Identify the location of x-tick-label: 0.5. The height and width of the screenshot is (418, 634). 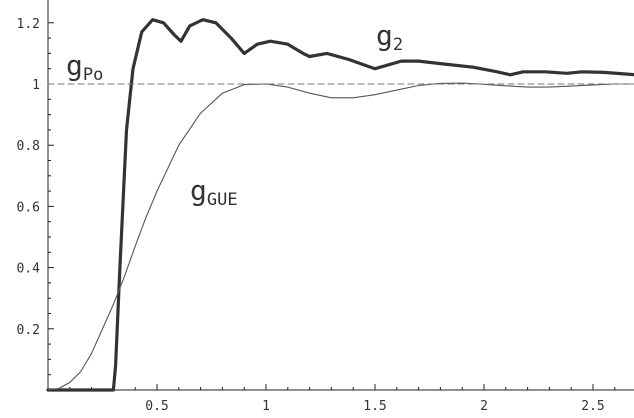
(156, 406).